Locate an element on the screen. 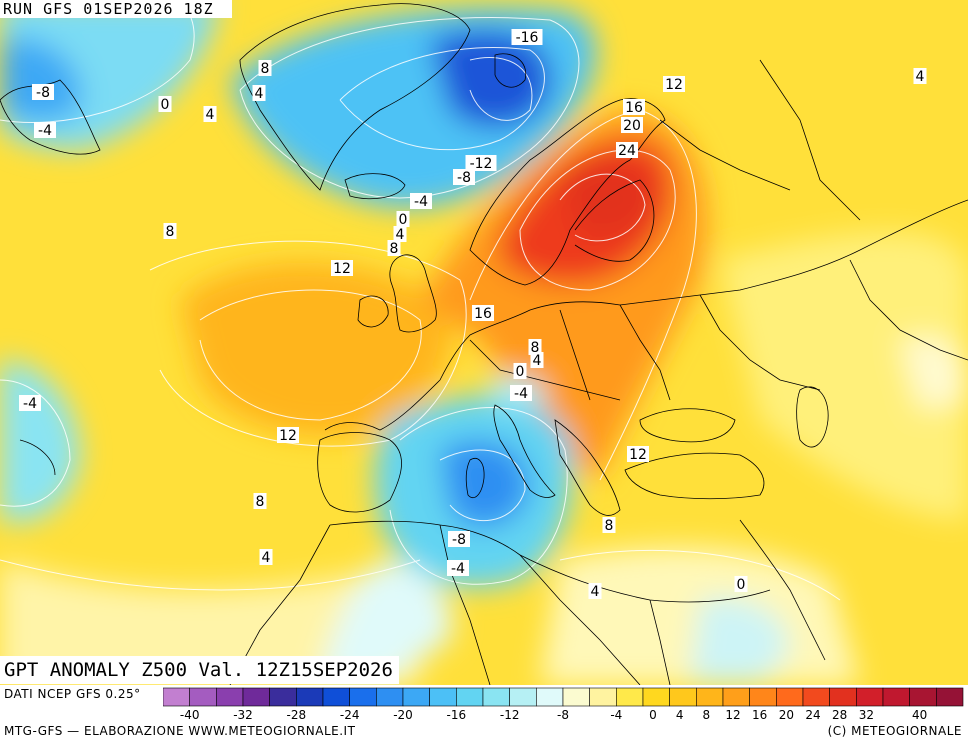 This screenshot has height=745, width=968. color-scale-tick: -16 is located at coordinates (457, 714).